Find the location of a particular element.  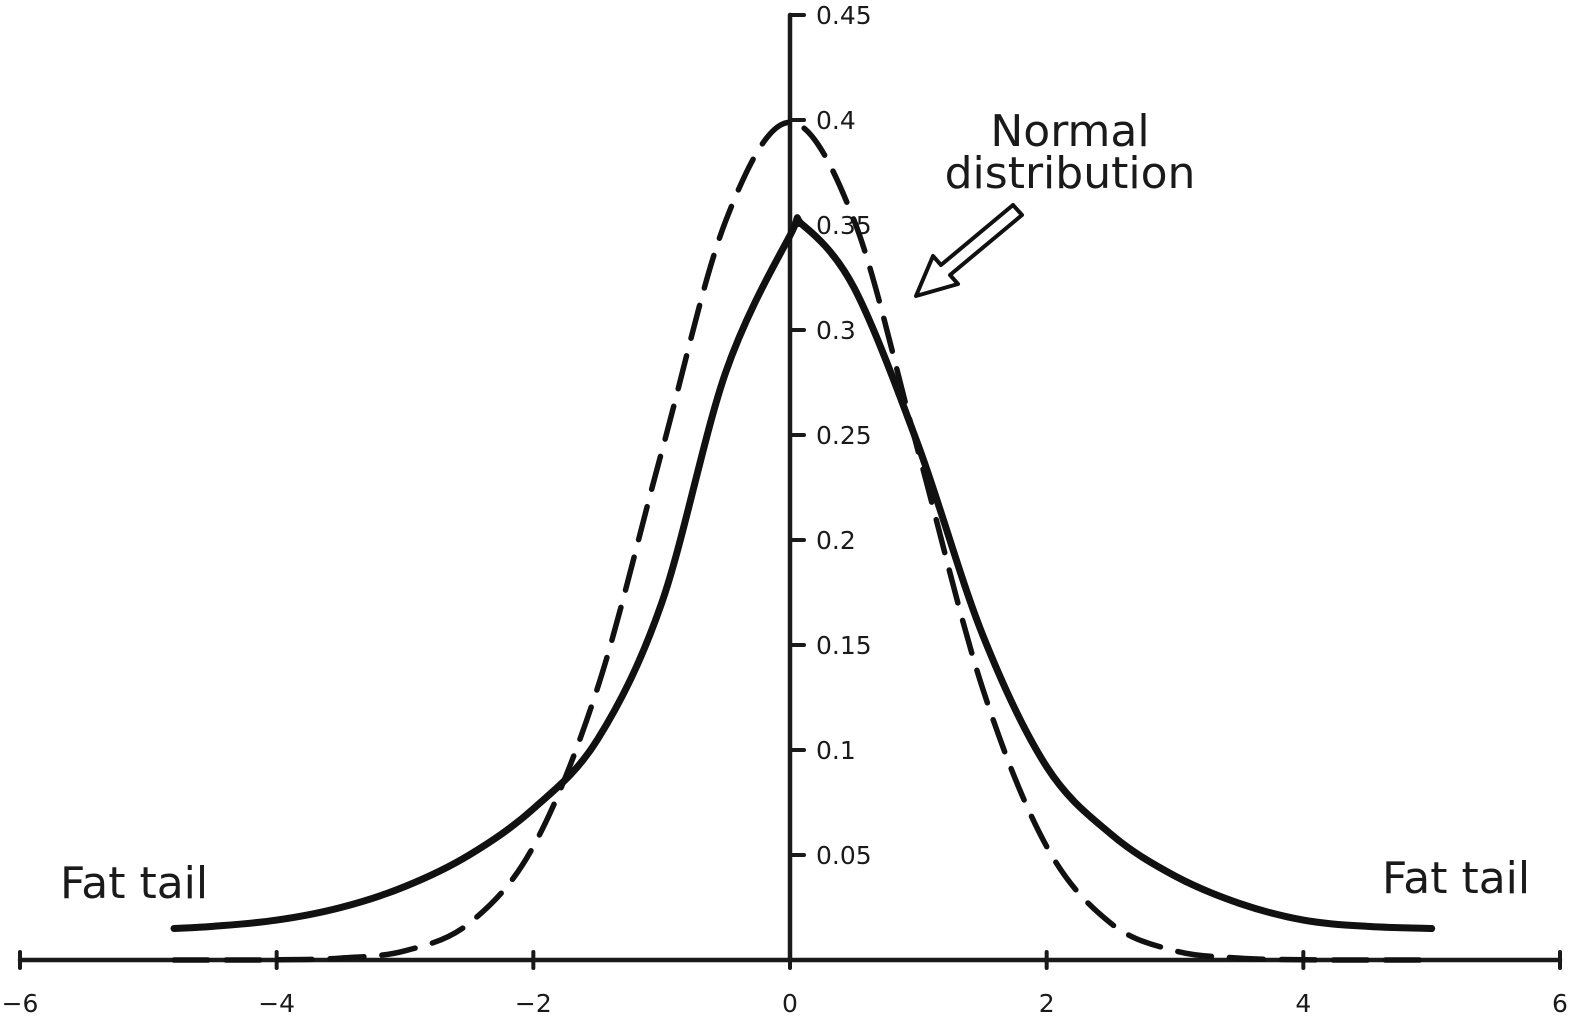

normal-label-line2: distribution is located at coordinates (1070, 173).